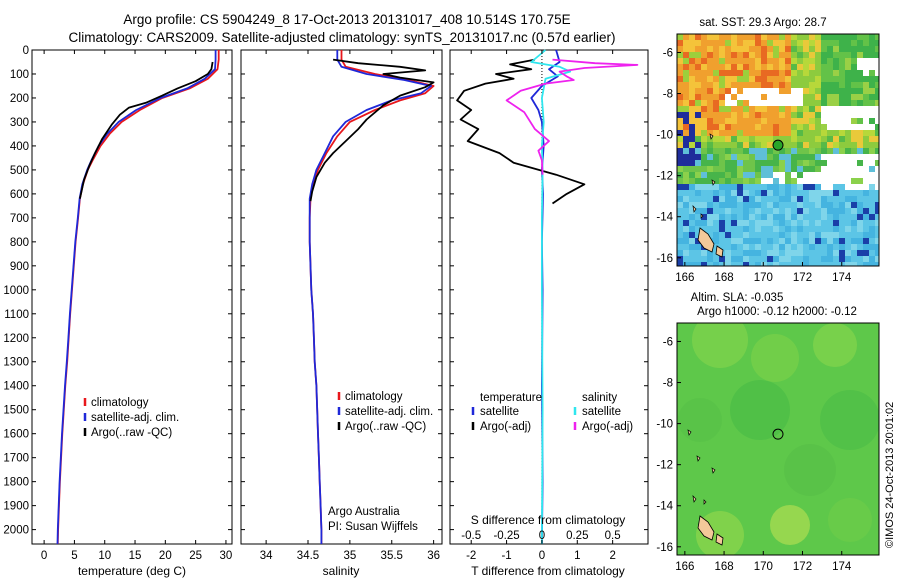  Describe the element at coordinates (505, 427) in the screenshot. I see `legend-label-argo: Argo(-adj)` at that location.